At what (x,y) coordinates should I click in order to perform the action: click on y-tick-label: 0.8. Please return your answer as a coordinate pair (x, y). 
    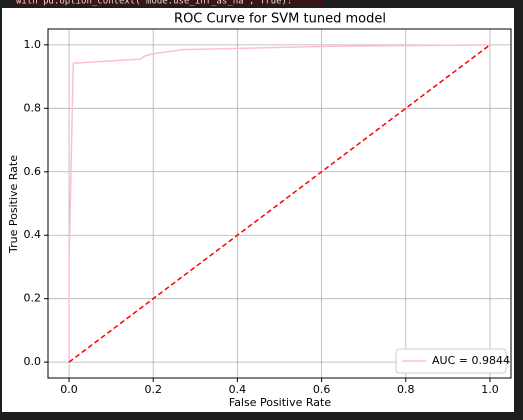
    Looking at the image, I should click on (33, 107).